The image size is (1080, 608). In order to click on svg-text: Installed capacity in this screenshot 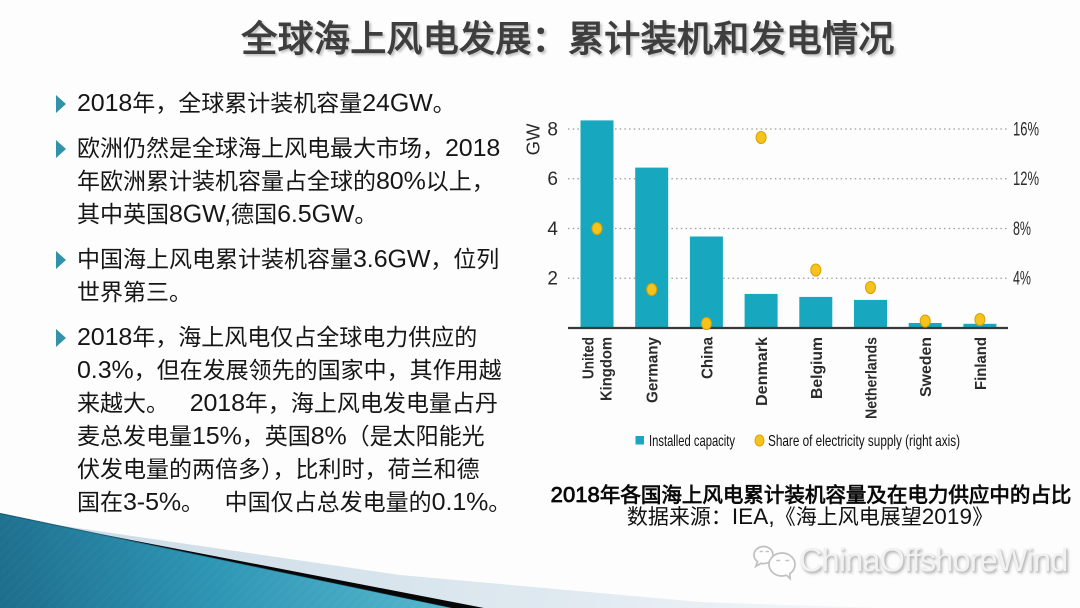, I will do `click(692, 441)`.